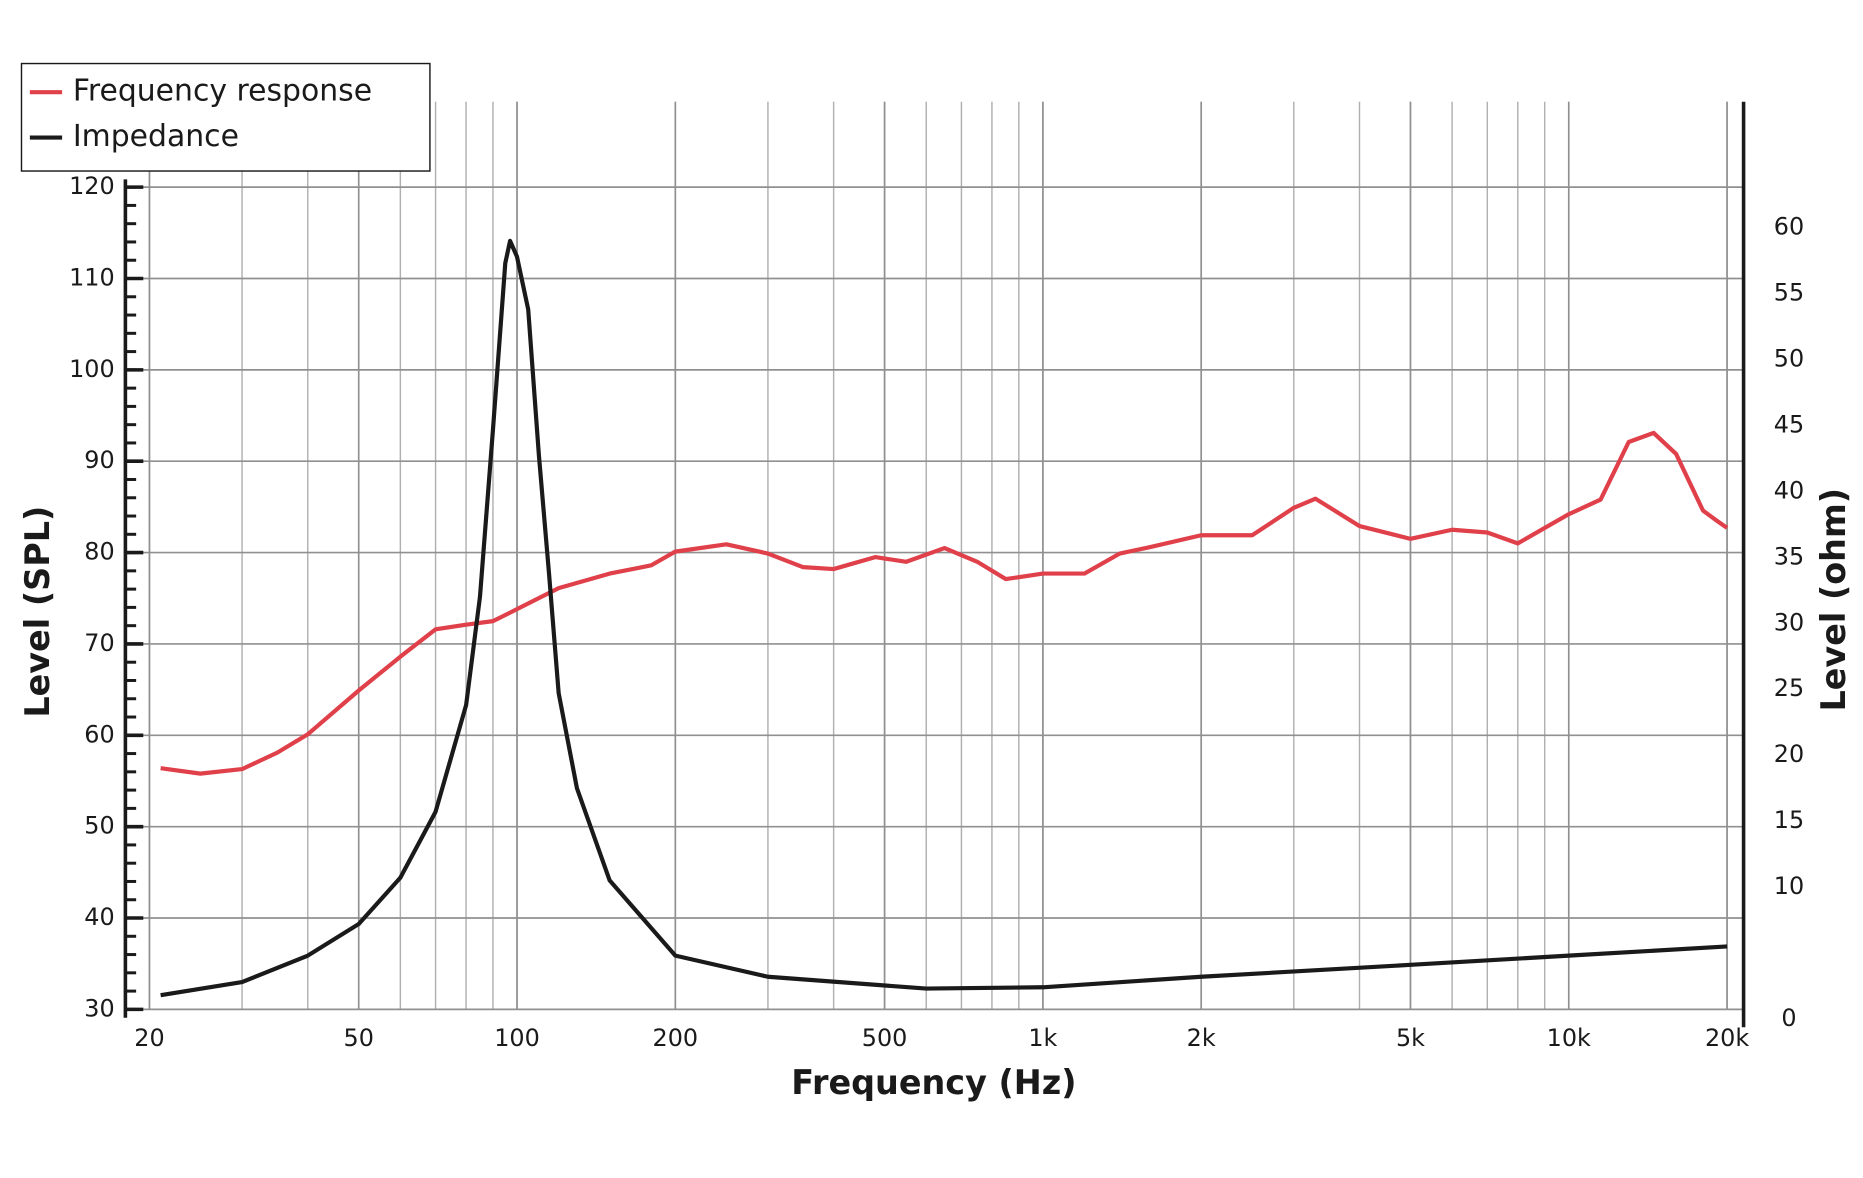 This screenshot has height=1178, width=1863. I want to click on y2-tick-label: 50, so click(1789, 359).